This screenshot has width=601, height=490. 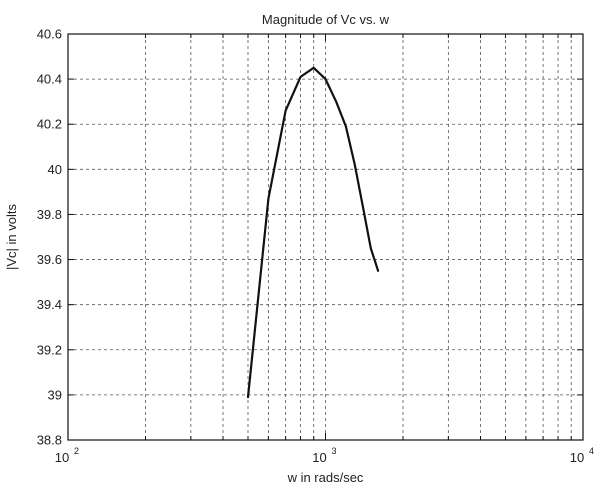 I want to click on x-tick-label-exponent: 4, so click(x=591, y=451).